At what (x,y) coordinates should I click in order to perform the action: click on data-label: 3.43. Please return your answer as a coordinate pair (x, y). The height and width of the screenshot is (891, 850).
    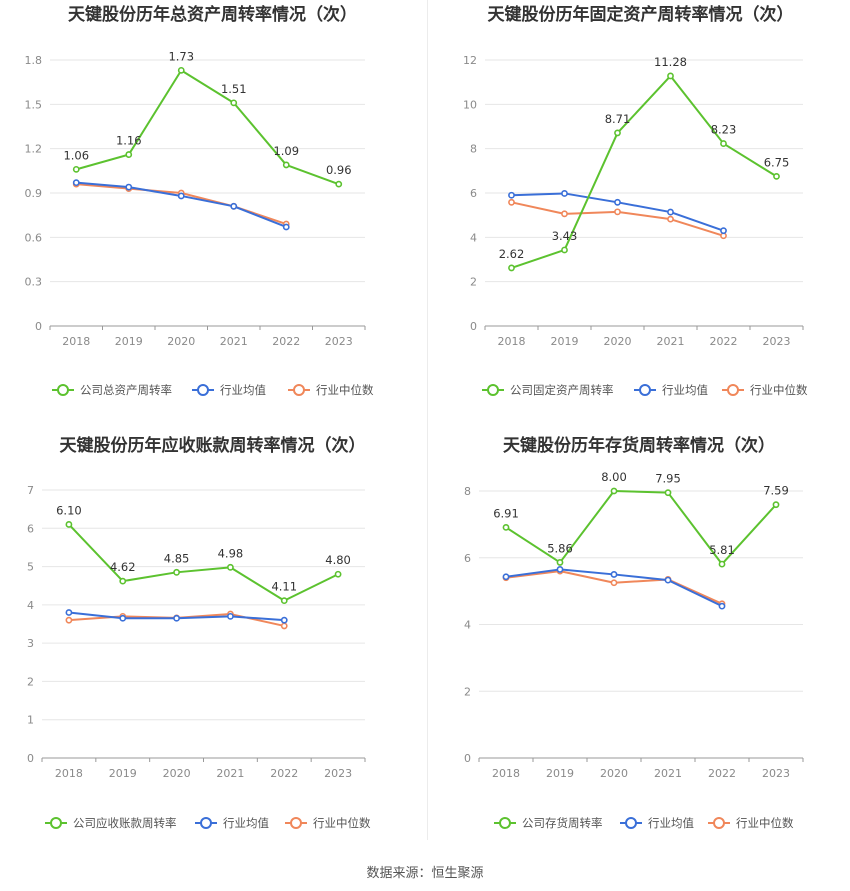
    Looking at the image, I should click on (565, 236).